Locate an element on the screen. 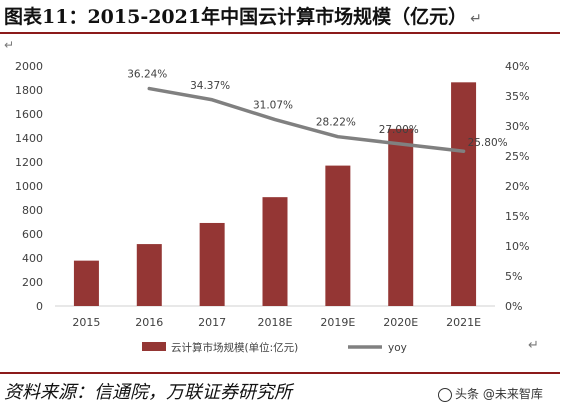  yoy-data-label: 36.24% is located at coordinates (147, 75).